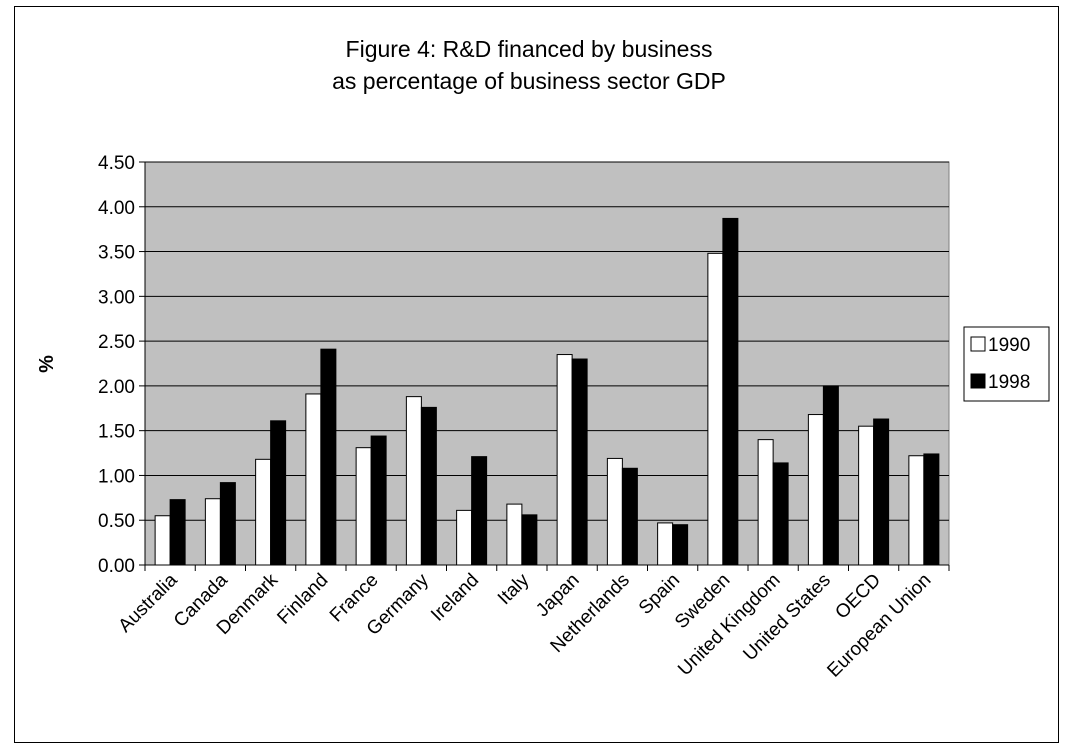 Image resolution: width=1065 pixels, height=749 pixels. What do you see at coordinates (116, 163) in the screenshot?
I see `y-tick-label: 4.50` at bounding box center [116, 163].